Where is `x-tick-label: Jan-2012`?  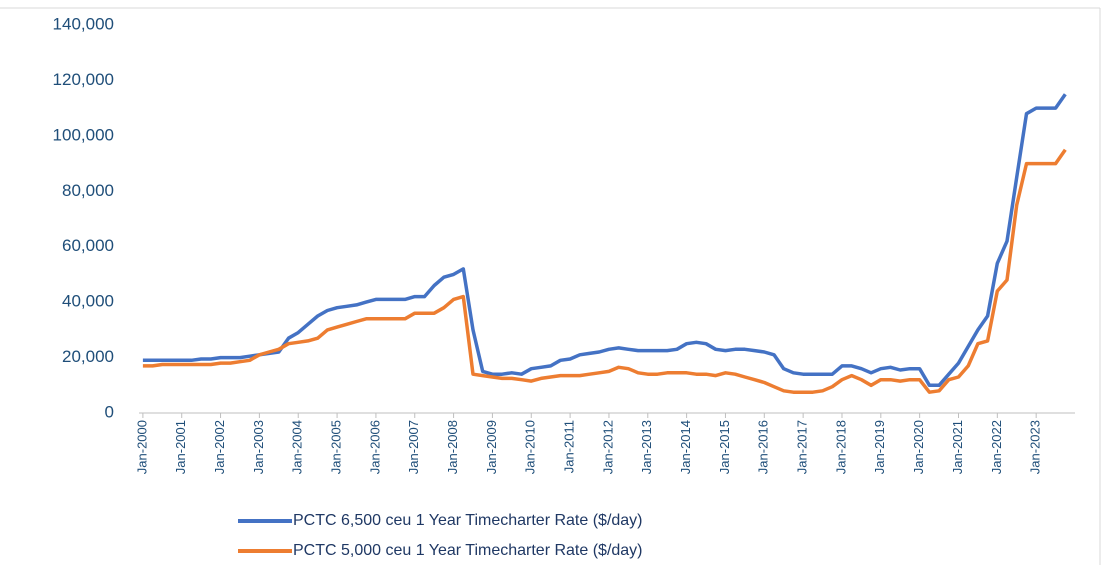
x-tick-label: Jan-2012 is located at coordinates (607, 447).